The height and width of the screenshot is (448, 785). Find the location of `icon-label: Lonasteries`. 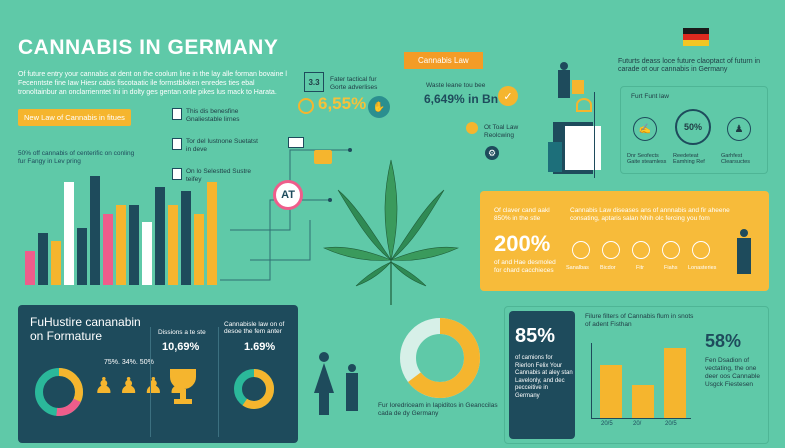

icon-label: Lonasteries is located at coordinates (702, 268).